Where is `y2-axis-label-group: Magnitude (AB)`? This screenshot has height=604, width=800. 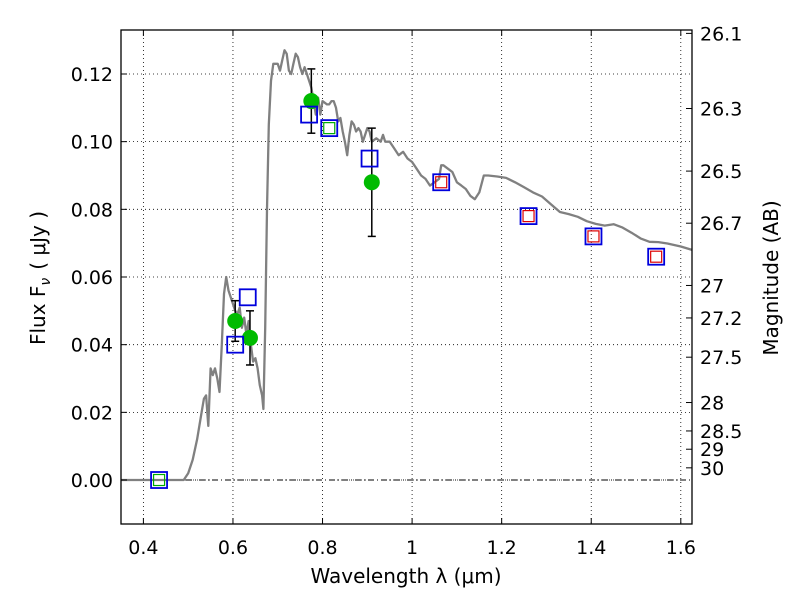 y2-axis-label-group: Magnitude (AB) is located at coordinates (771, 277).